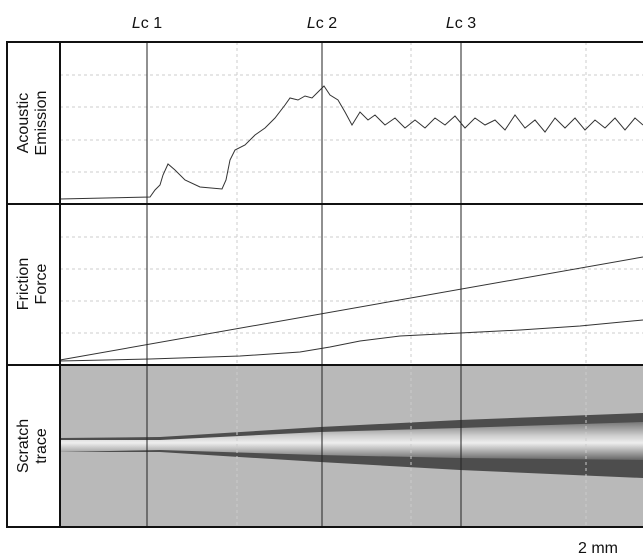  What do you see at coordinates (41, 123) in the screenshot?
I see `panel-label: Emission` at bounding box center [41, 123].